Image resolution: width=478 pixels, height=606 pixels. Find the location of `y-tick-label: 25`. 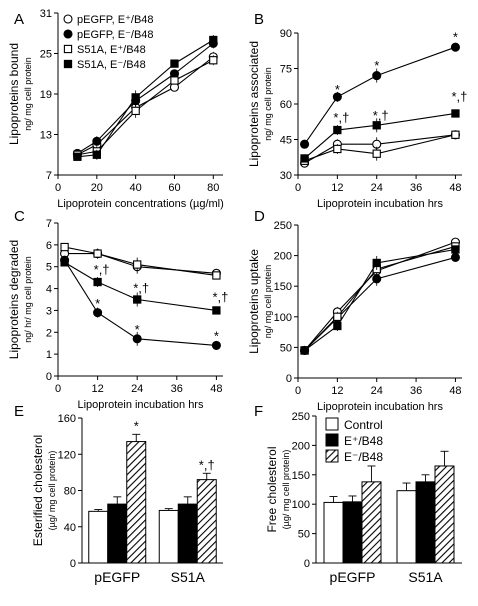

y-tick-label: 25 is located at coordinates (46, 55).